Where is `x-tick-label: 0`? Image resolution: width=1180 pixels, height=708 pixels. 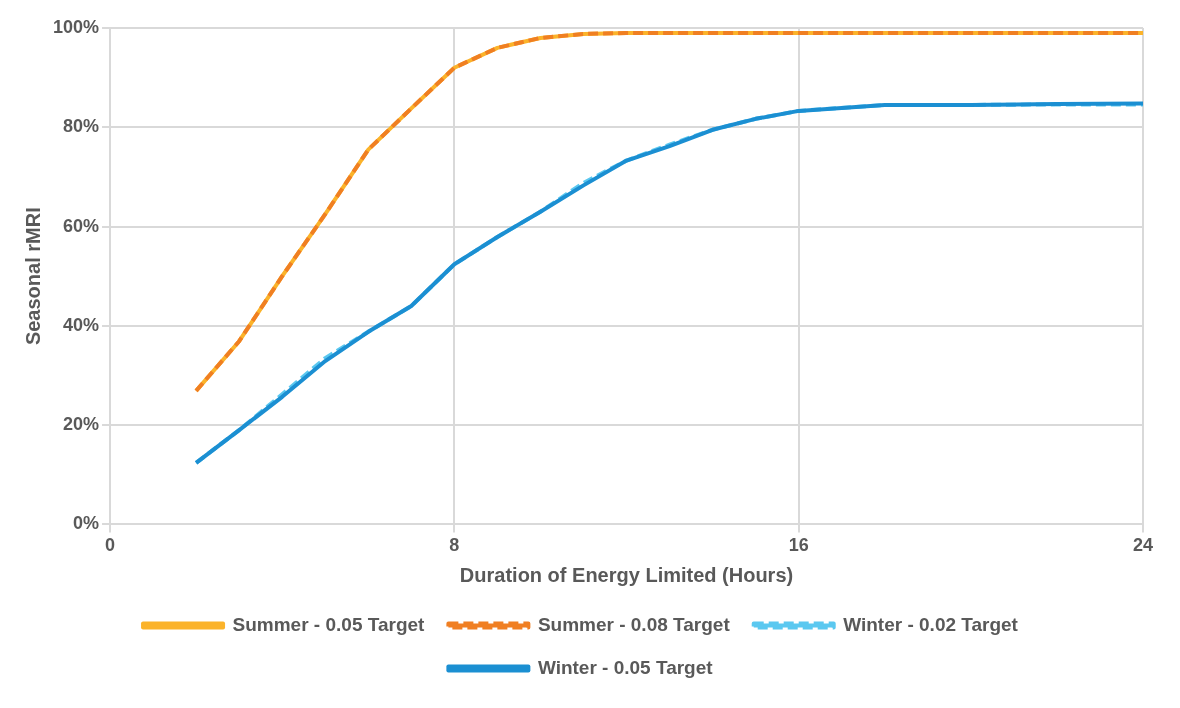
x-tick-label: 0 is located at coordinates (110, 545).